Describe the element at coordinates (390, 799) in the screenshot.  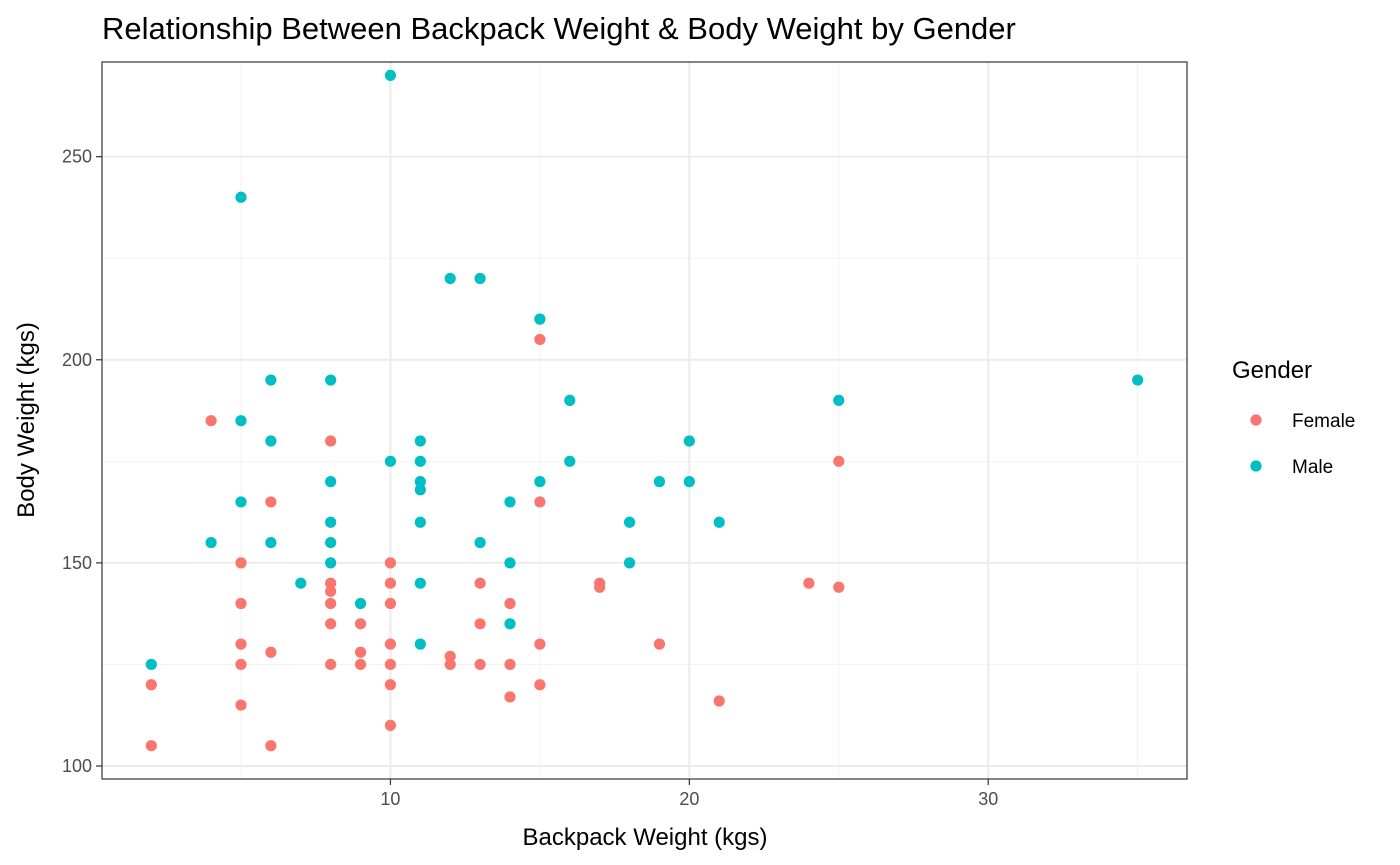
I see `x-tick-label: 10` at that location.